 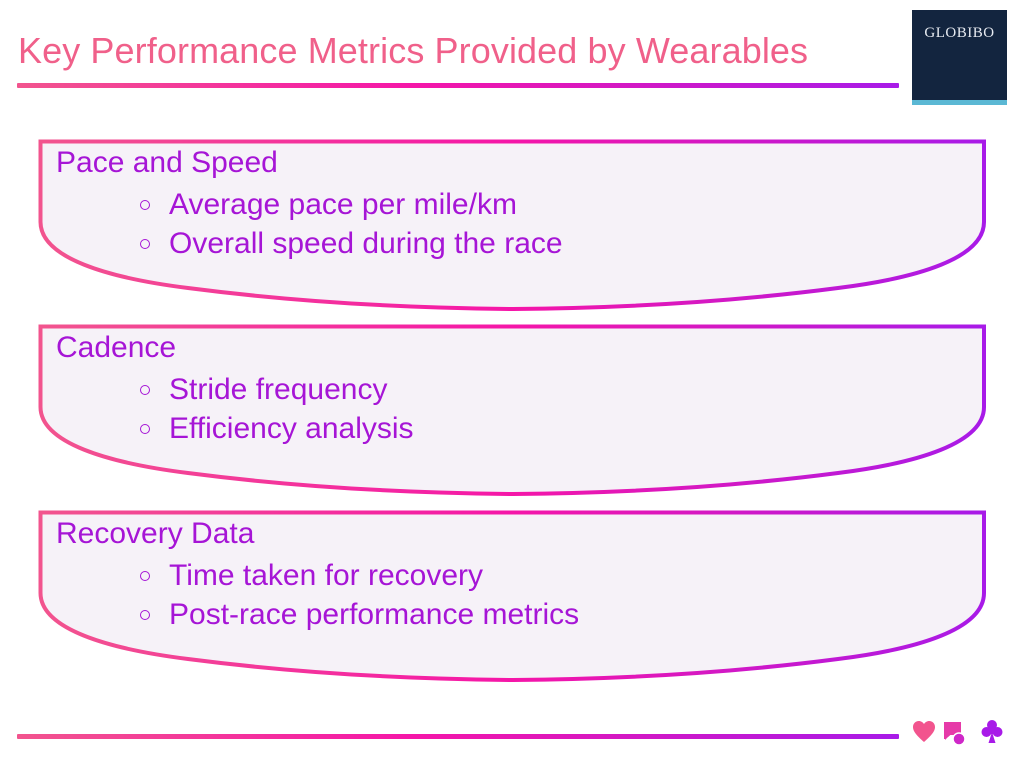 I want to click on bullet-item: Stride frequency, so click(x=277, y=389).